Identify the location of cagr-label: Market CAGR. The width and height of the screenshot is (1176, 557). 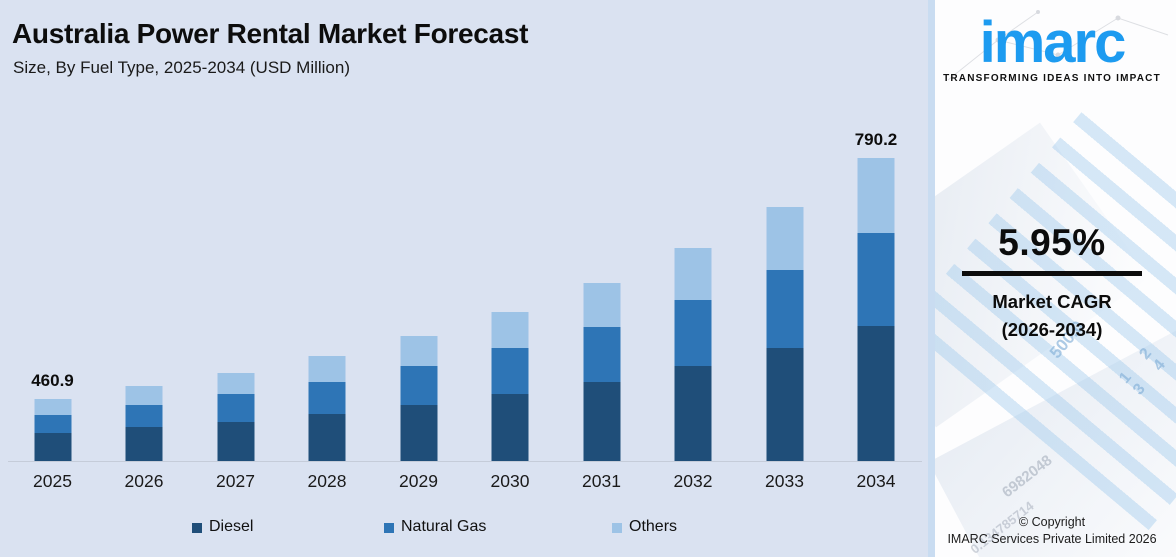
(1052, 301).